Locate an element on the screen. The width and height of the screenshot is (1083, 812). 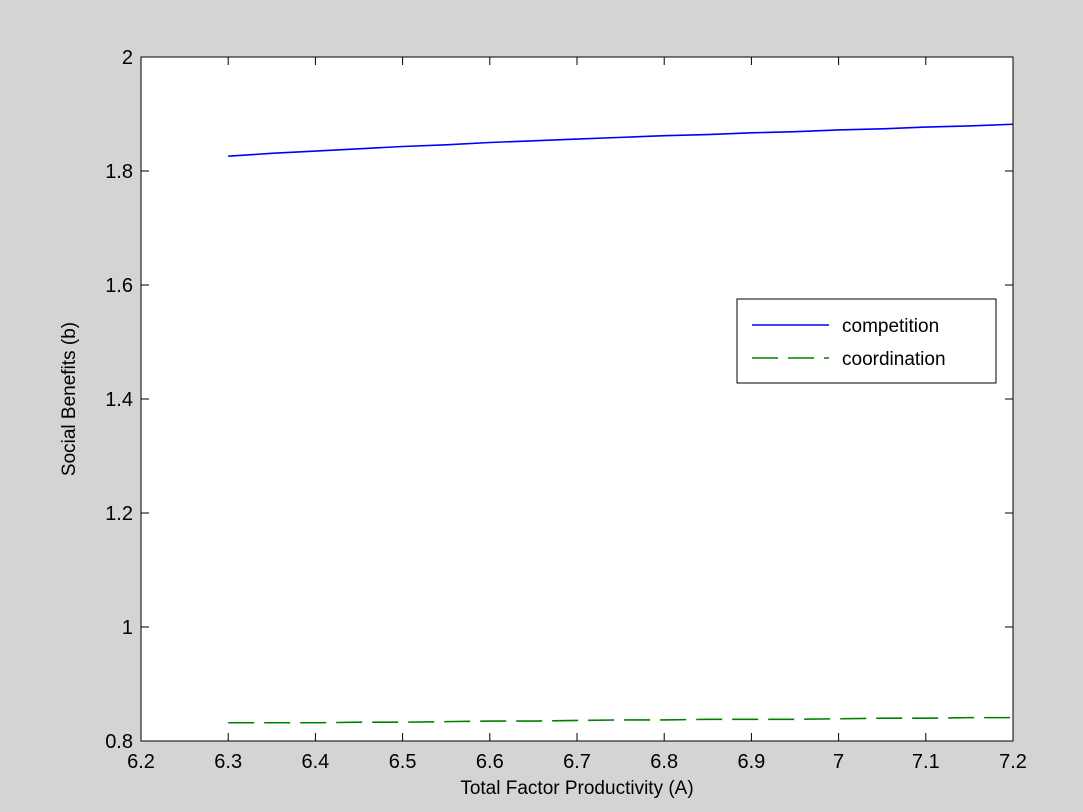
legend: competition coordination is located at coordinates (866, 341).